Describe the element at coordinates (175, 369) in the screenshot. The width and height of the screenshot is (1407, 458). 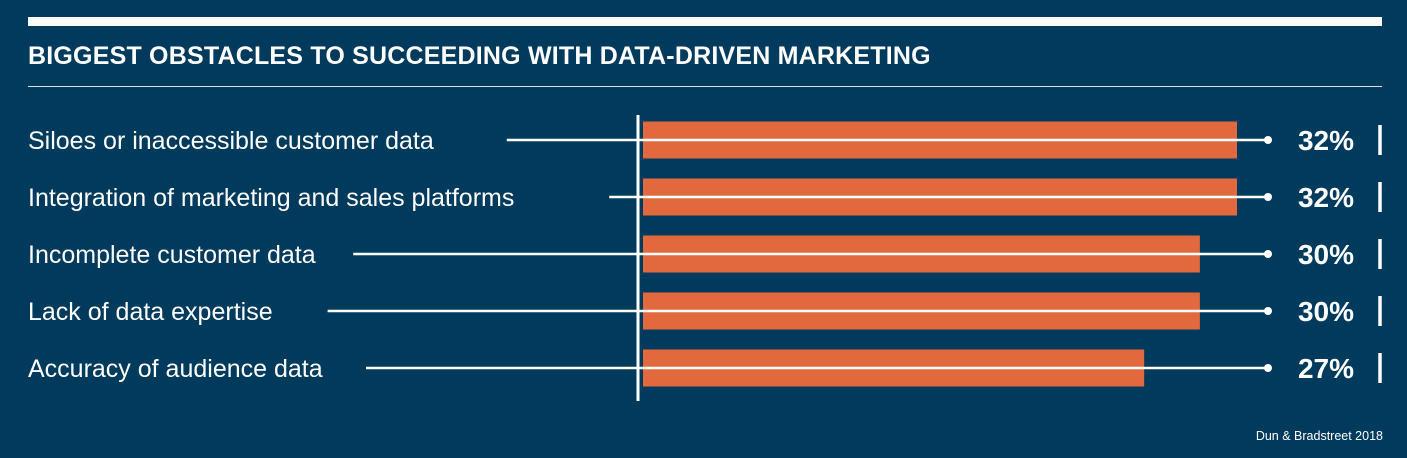
I see `category-label: Accuracy of audience data` at that location.